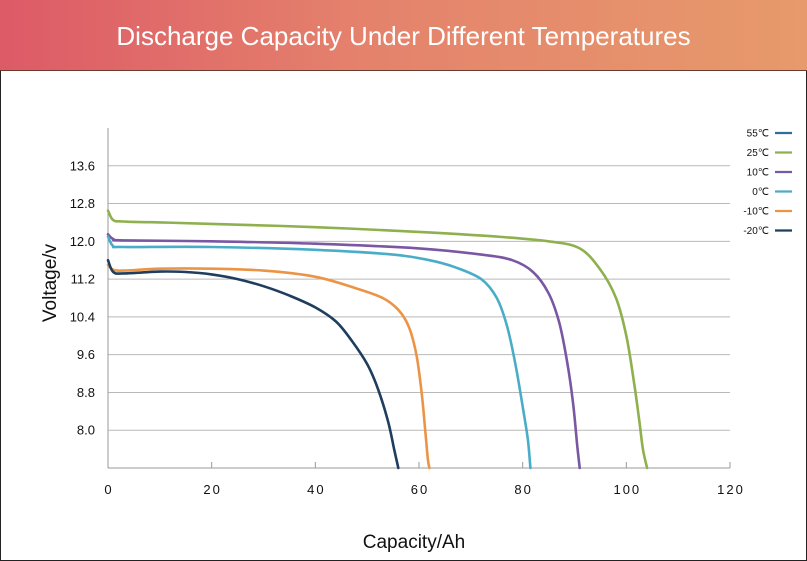 This screenshot has width=807, height=561. Describe the element at coordinates (82, 165) in the screenshot. I see `y-tick-label: 13.6` at that location.